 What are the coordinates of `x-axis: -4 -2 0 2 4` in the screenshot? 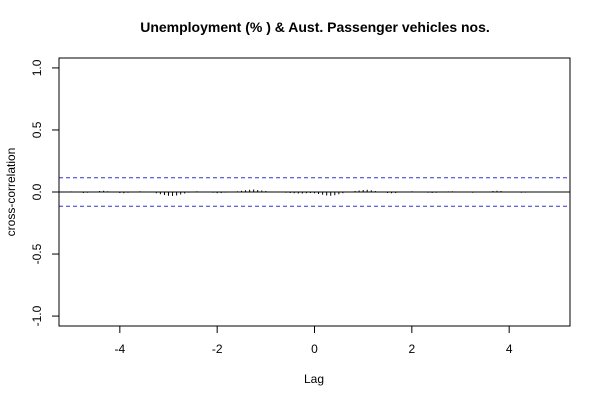 It's located at (313, 340).